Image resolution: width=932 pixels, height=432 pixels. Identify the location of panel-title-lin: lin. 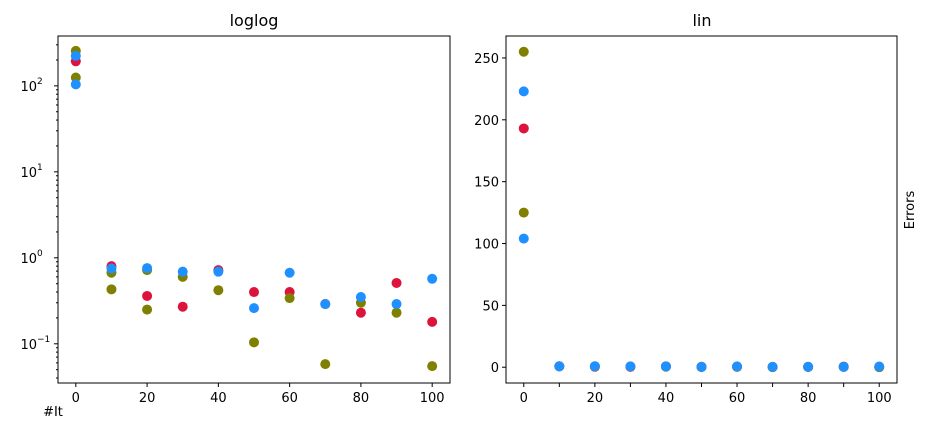
(701, 20).